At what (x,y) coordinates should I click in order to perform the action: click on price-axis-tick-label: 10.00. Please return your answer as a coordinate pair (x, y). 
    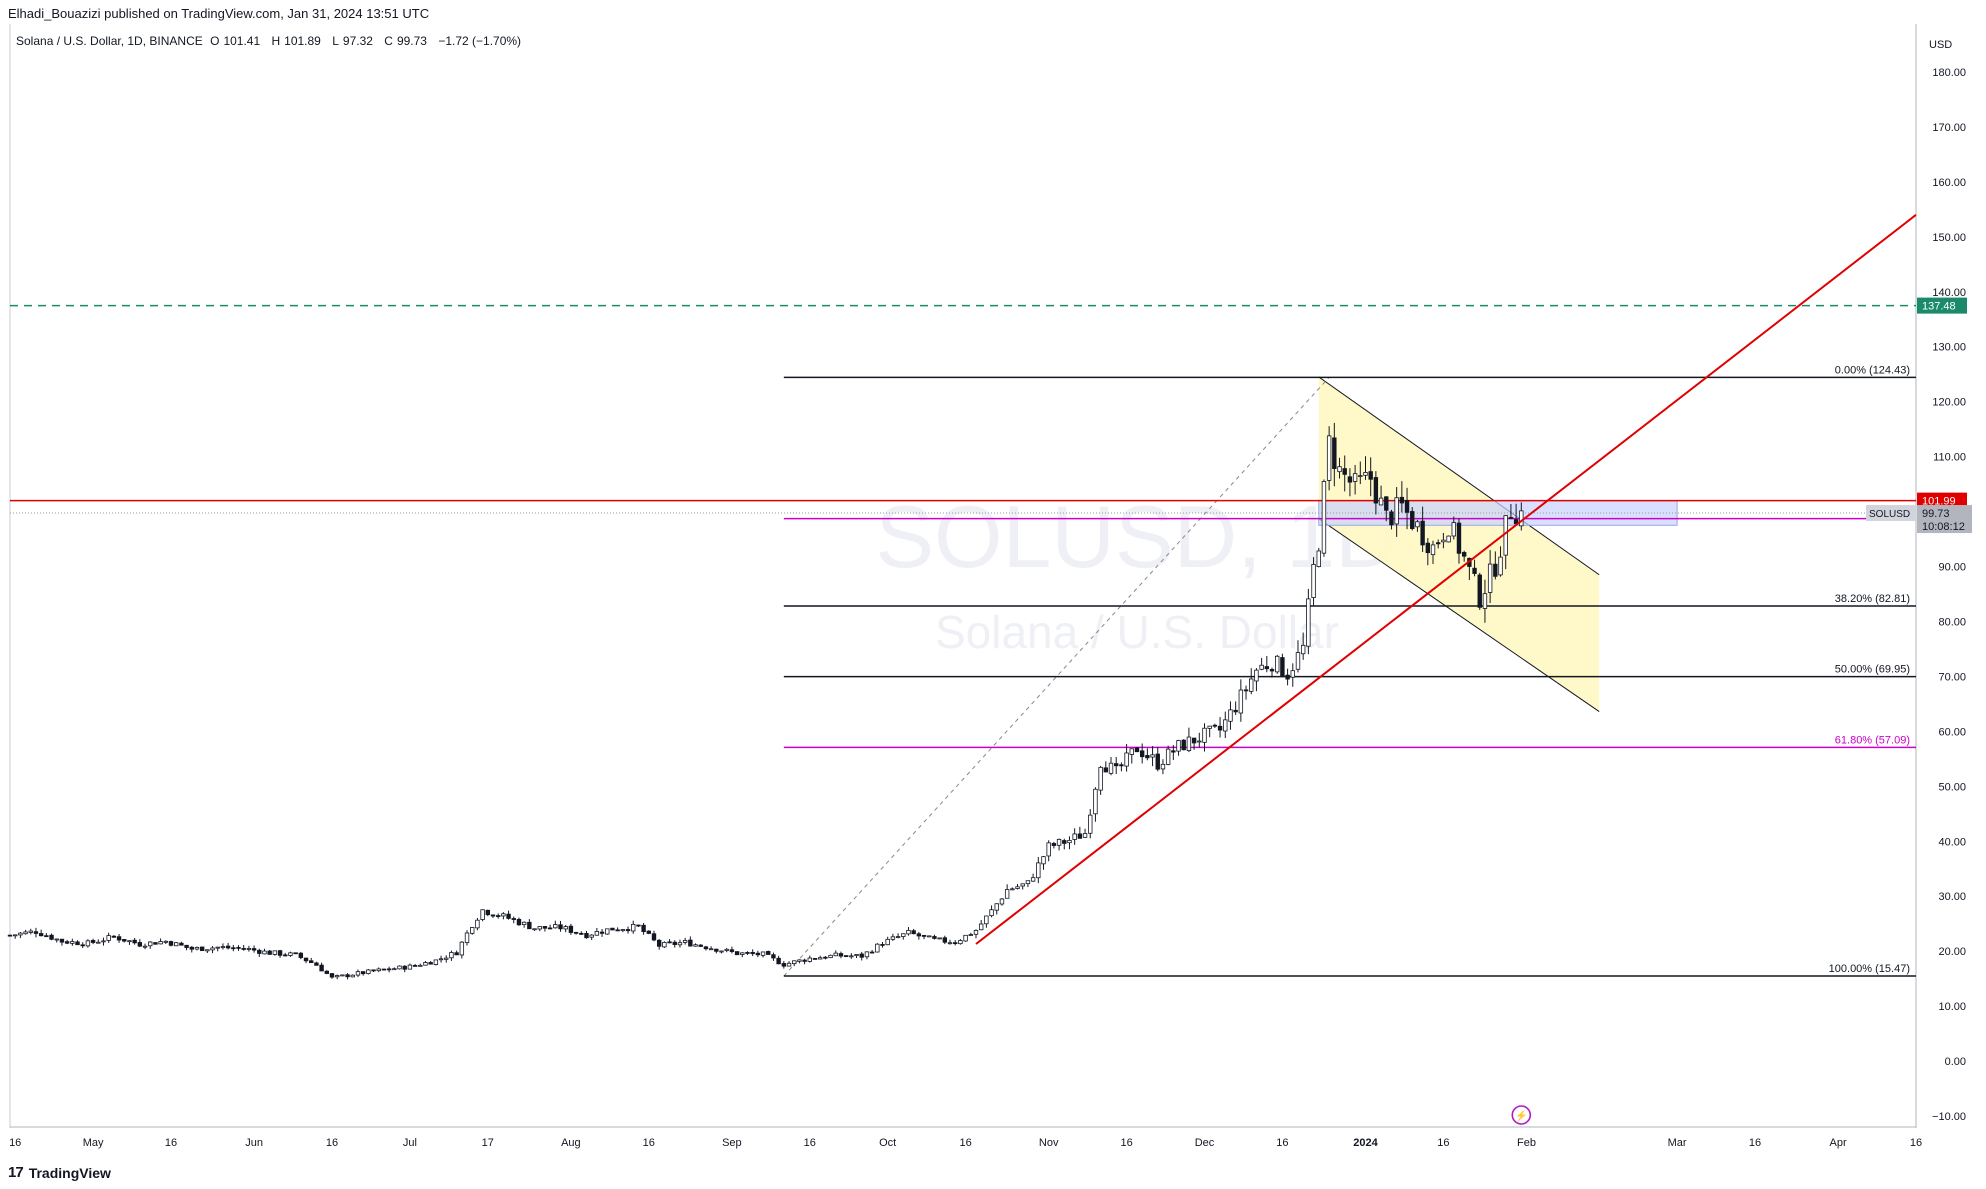
    Looking at the image, I should click on (1952, 1007).